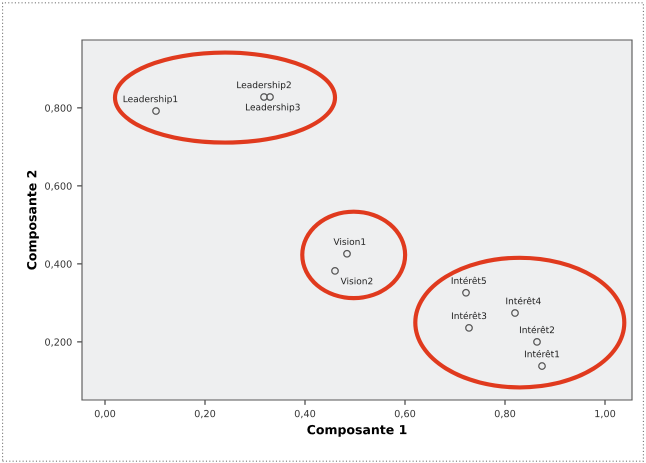  I want to click on y-tick-label: 0,800, so click(58, 108).